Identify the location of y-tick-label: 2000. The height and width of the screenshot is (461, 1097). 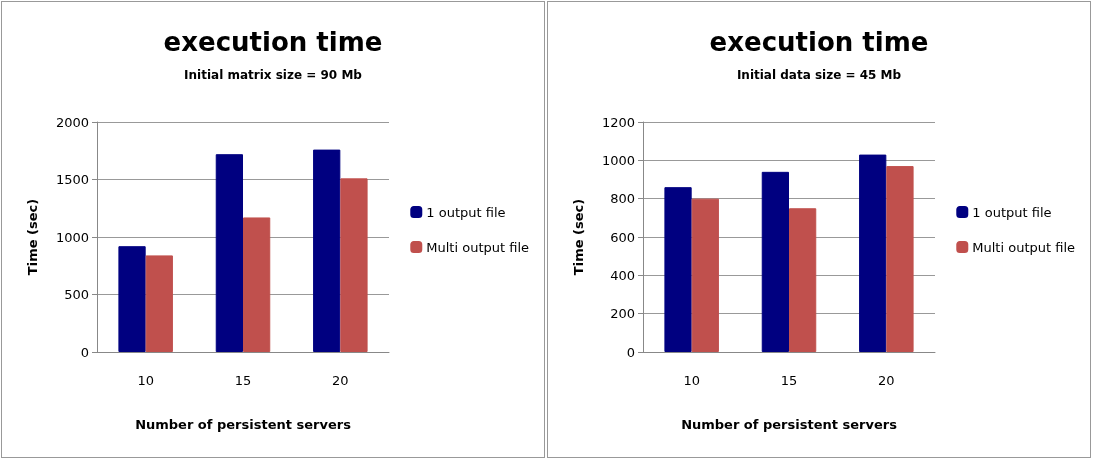
(72, 122).